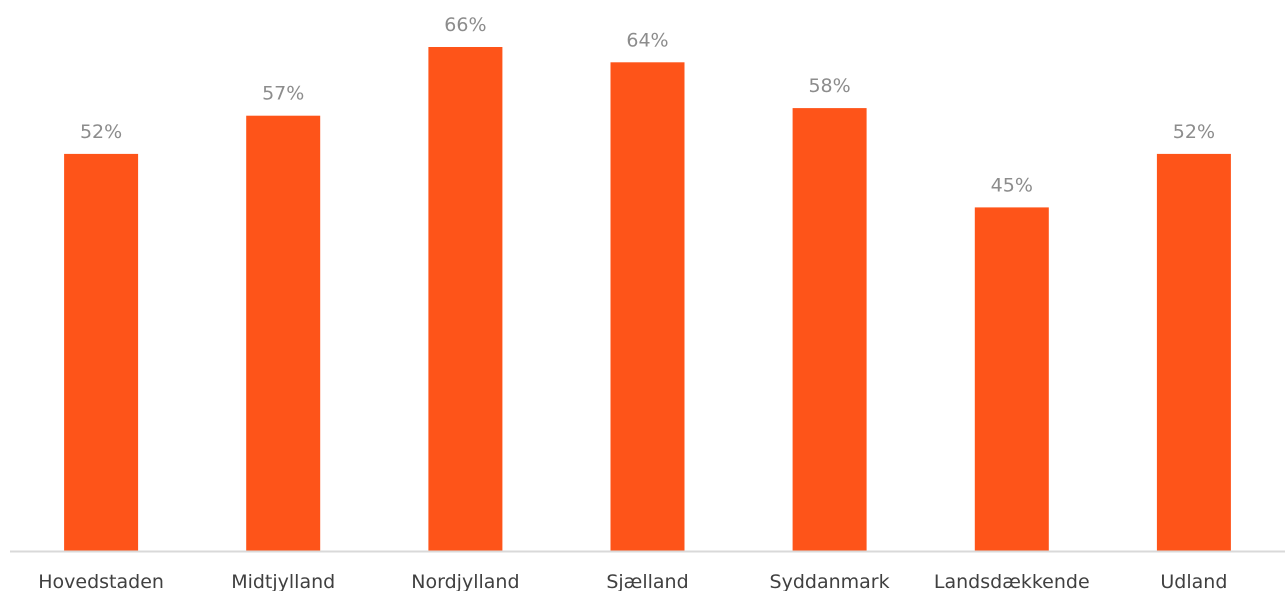 Image resolution: width=1285 pixels, height=591 pixels. I want to click on data-label: 45%, so click(1012, 185).